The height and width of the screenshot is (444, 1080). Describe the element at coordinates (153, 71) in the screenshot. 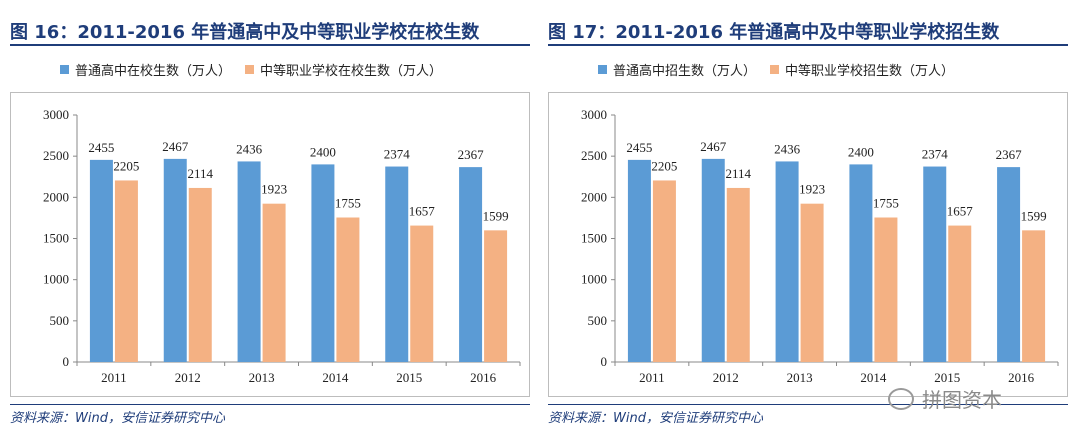

I see `legend-label: 普通高中在校生数（万人）` at that location.